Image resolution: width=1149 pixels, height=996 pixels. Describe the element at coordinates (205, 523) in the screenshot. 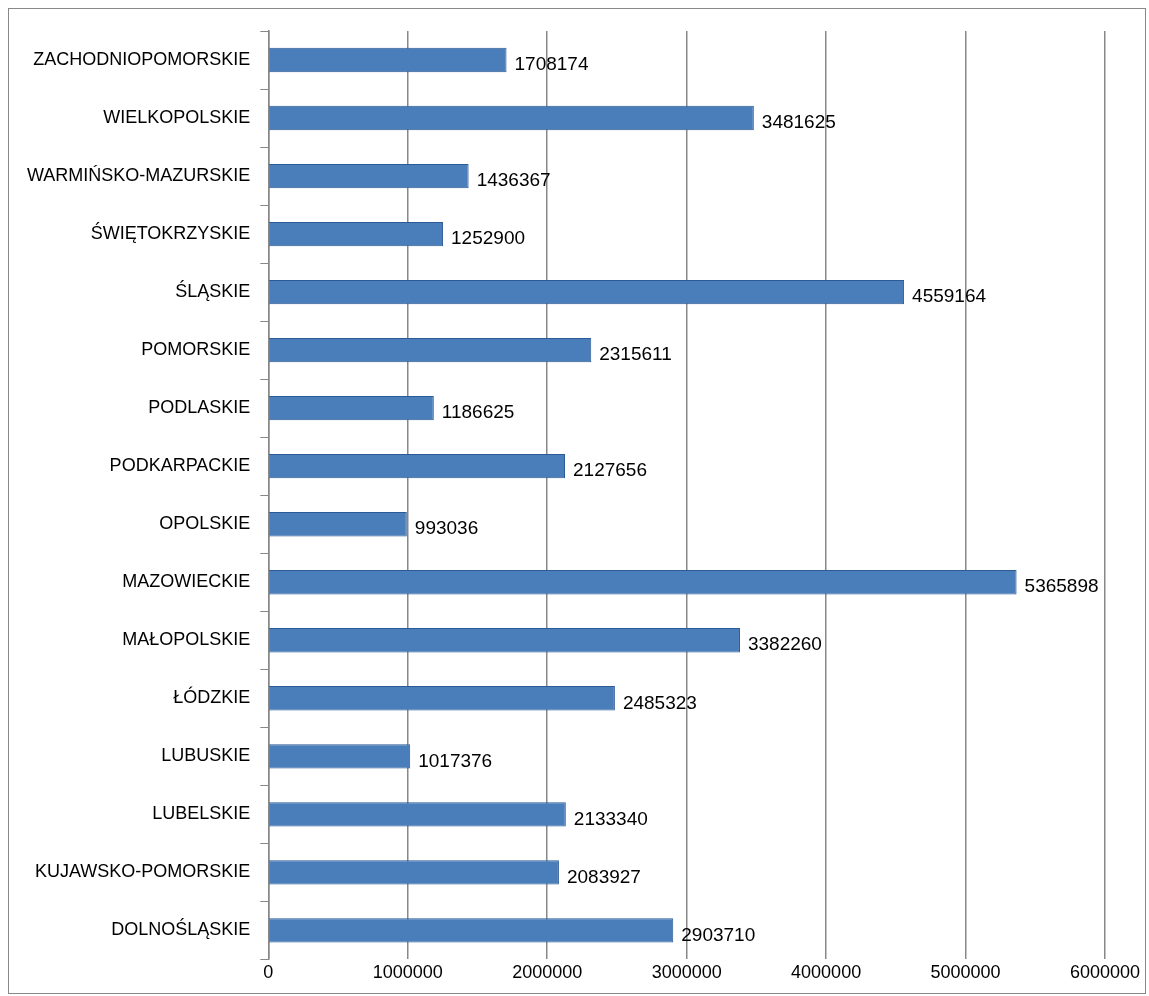

I see `y-tick-label: OPOLSKIE` at that location.